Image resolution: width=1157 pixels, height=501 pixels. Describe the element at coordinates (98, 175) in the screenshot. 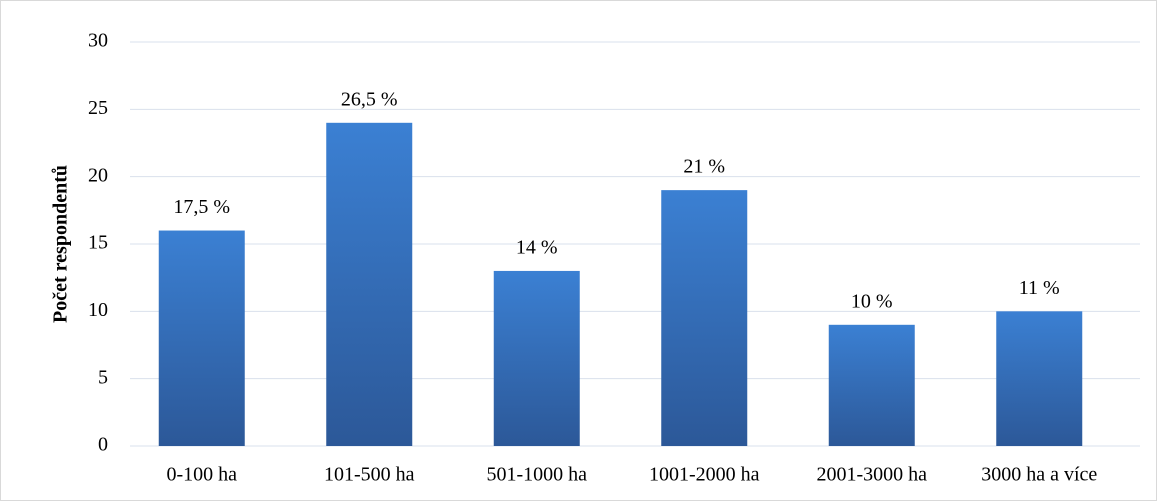

I see `y-tick-label: 20` at that location.